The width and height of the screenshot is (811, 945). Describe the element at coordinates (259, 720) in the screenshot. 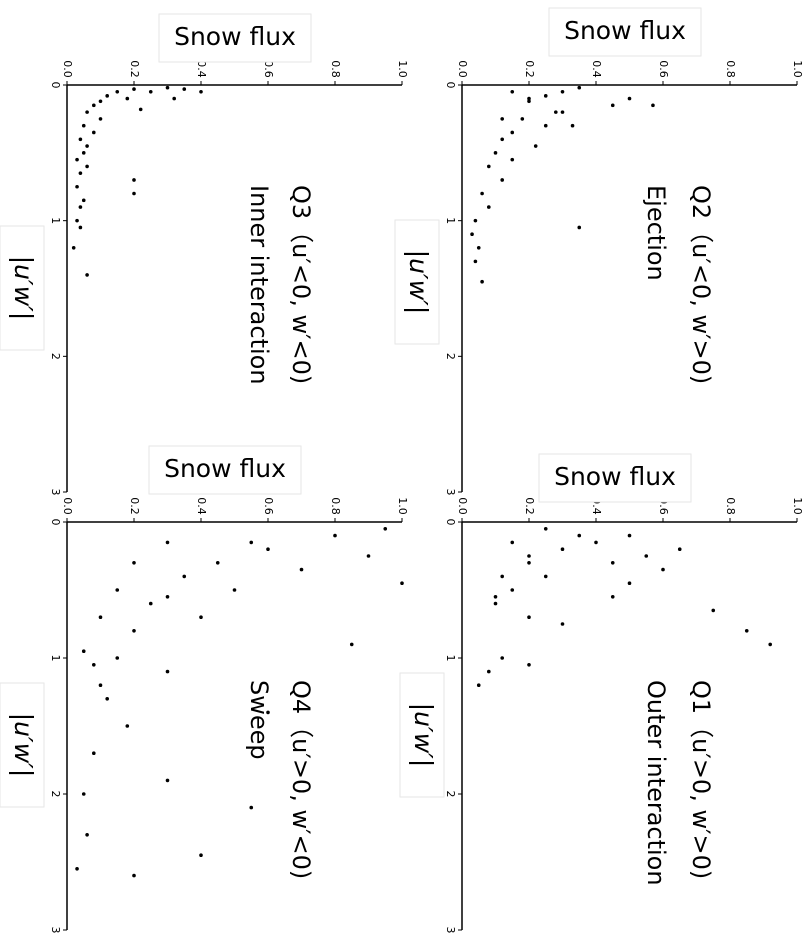

I see `annotation: Sweep` at that location.